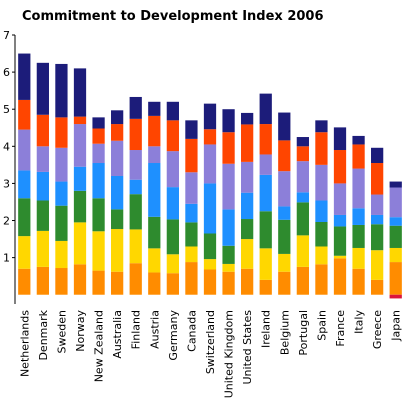  What do you see at coordinates (377, 329) in the screenshot?
I see `x-tick-label: Greece` at bounding box center [377, 329].